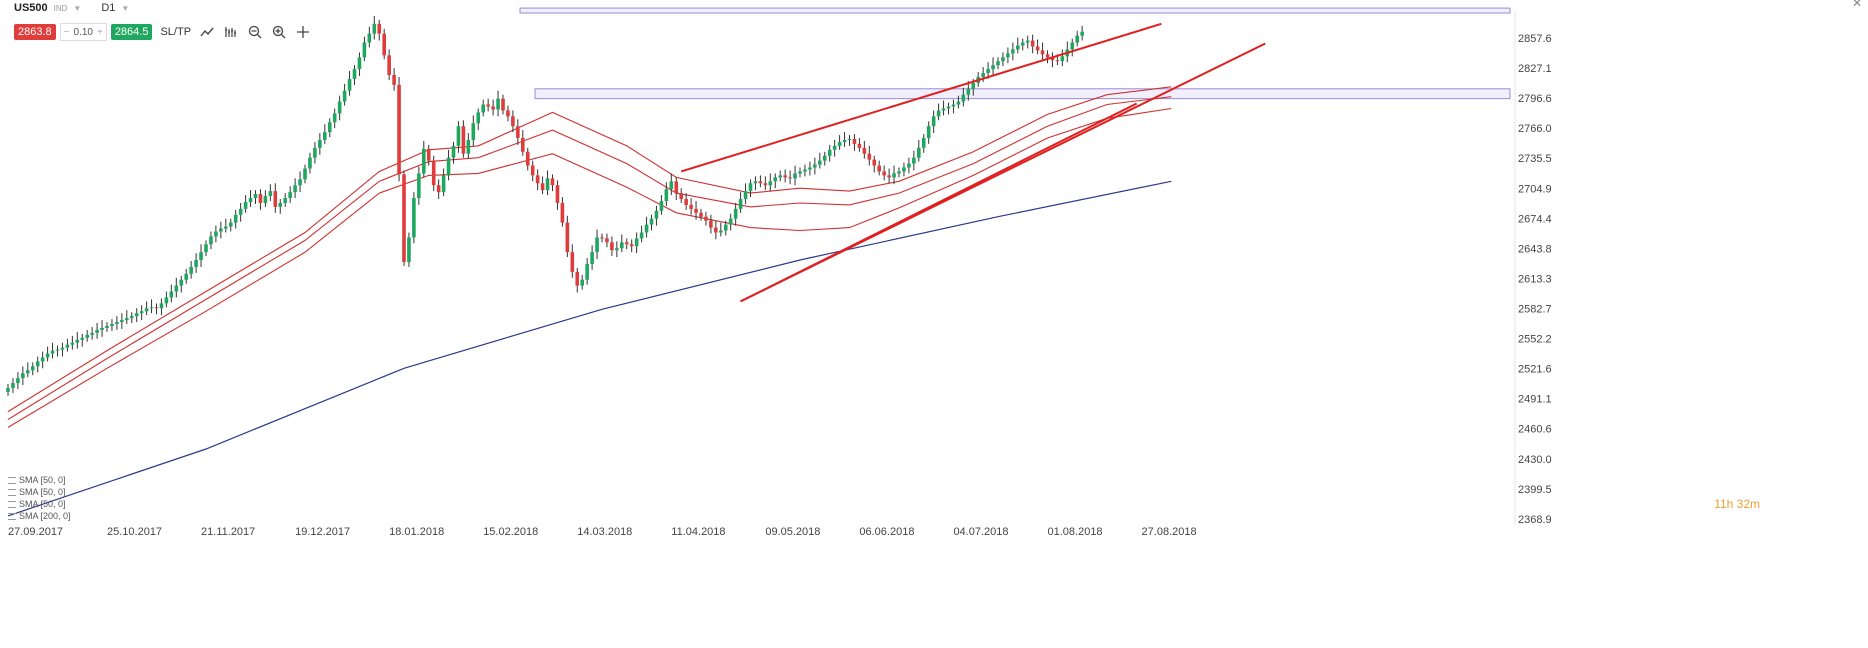 Image resolution: width=1868 pixels, height=648 pixels. What do you see at coordinates (35, 32) in the screenshot?
I see `sell-button: 2863.8` at bounding box center [35, 32].